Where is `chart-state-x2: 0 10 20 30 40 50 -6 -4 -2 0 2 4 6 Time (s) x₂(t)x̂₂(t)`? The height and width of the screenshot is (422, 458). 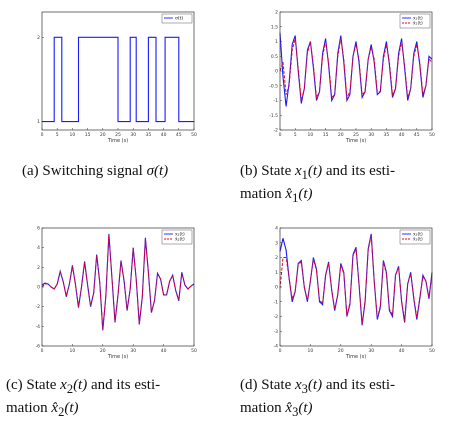 chart-state-x2: 0 10 20 30 40 50 -6 -4 -2 0 2 4 6 Time (s) x₂(t)x̂₂(t) is located at coordinates (116, 293).